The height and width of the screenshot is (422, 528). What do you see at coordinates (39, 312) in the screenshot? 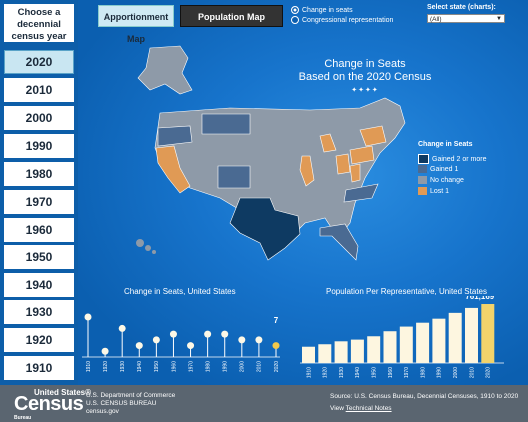
I see `year-button-1930: 1930` at bounding box center [39, 312].